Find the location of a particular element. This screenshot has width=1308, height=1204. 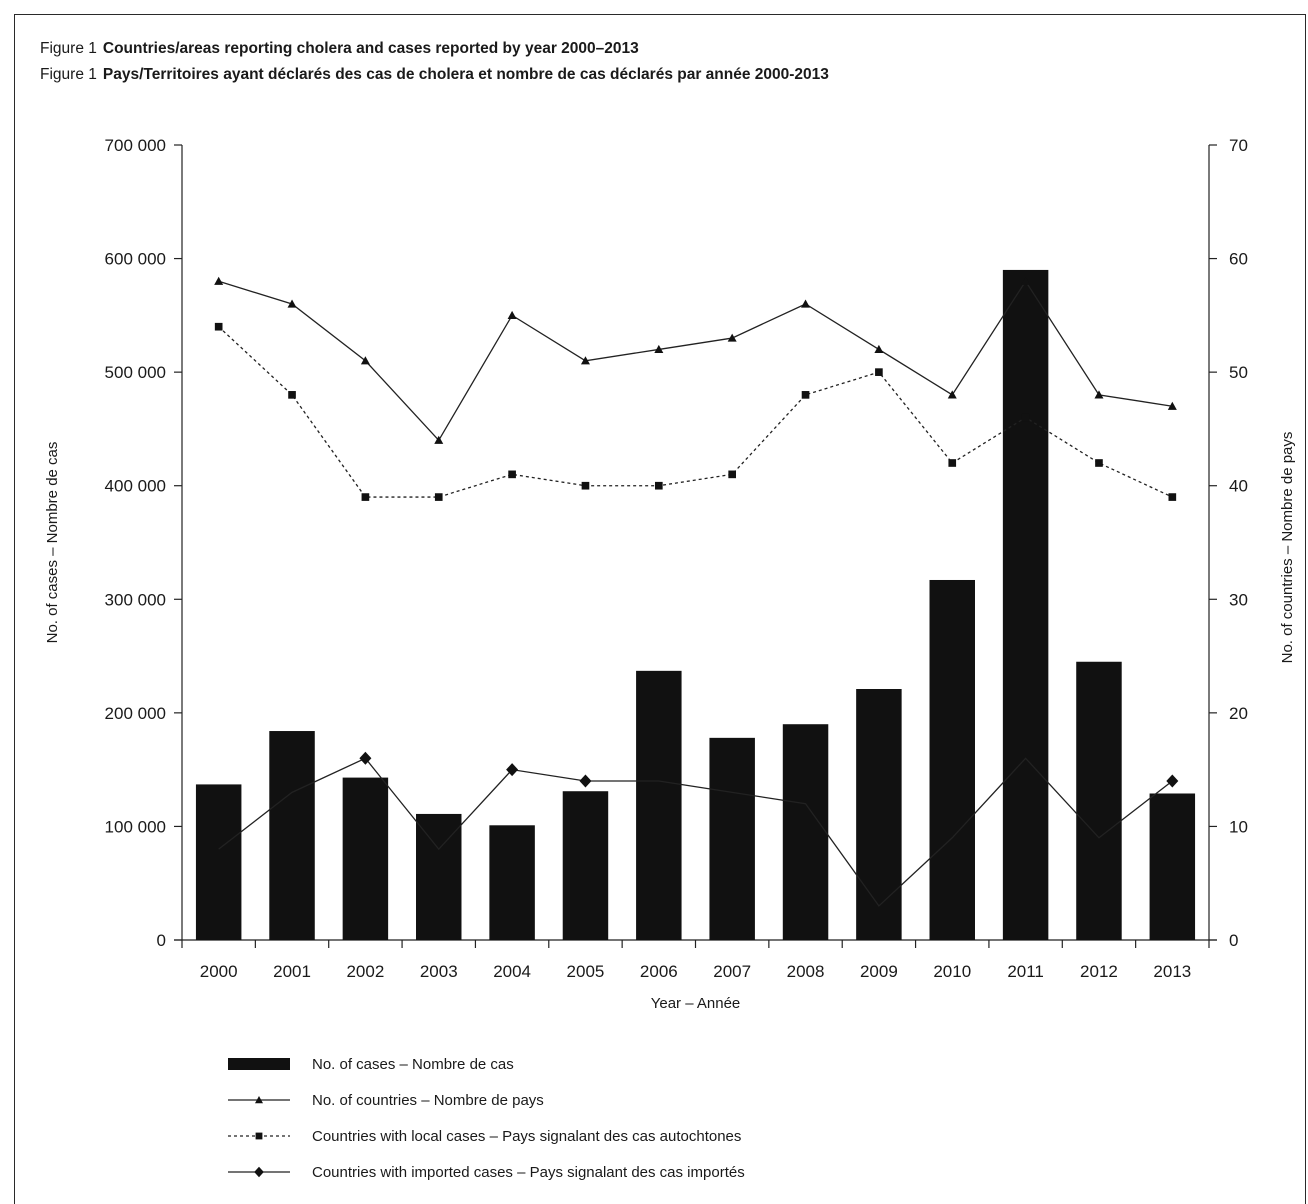

right-axis-tick-label: 10 is located at coordinates (1238, 826).